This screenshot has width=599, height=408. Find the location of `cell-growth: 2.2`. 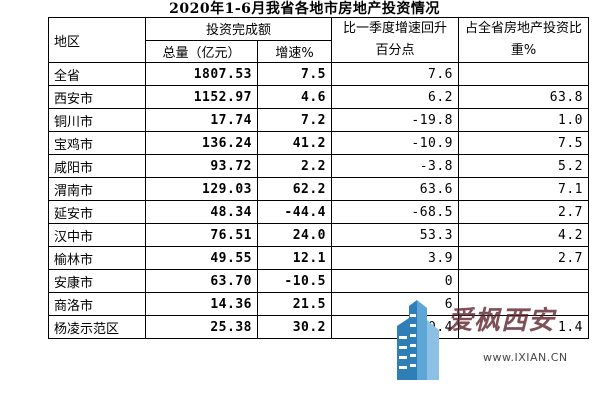

cell-growth: 2.2 is located at coordinates (294, 166).